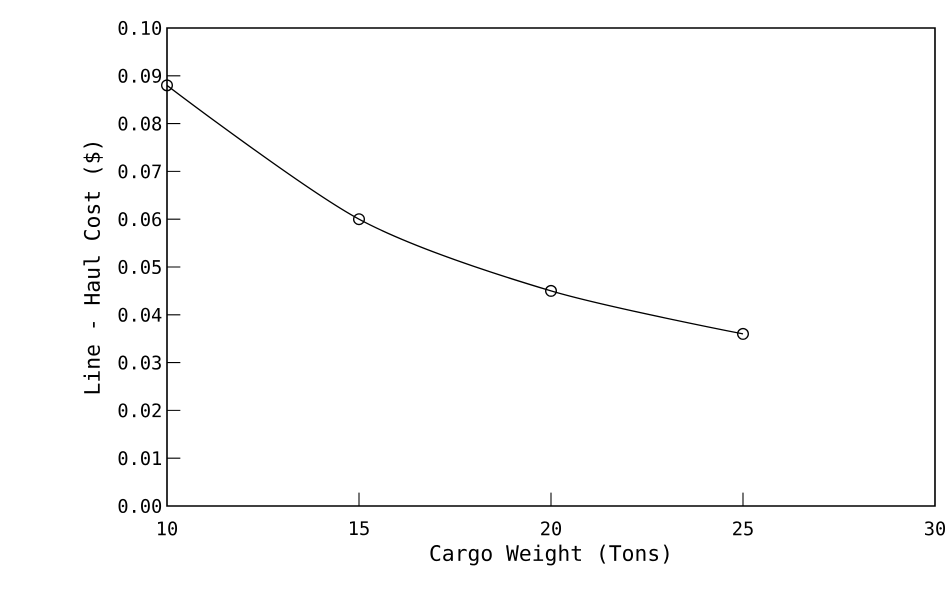  Describe the element at coordinates (140, 315) in the screenshot. I see `y-tick-label: 0.04` at that location.